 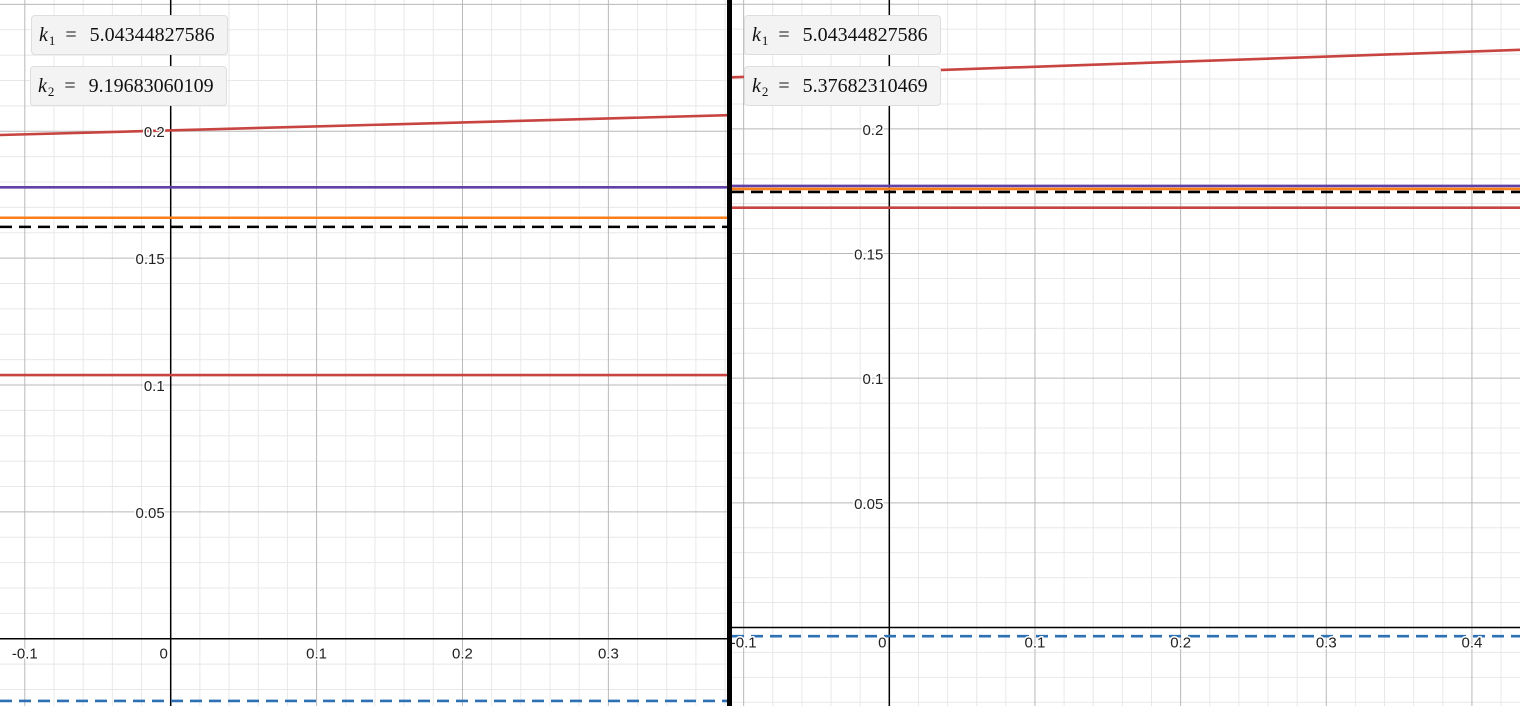 I want to click on slider-k2-right: k 2 = 5.37682310469, so click(x=842, y=86).